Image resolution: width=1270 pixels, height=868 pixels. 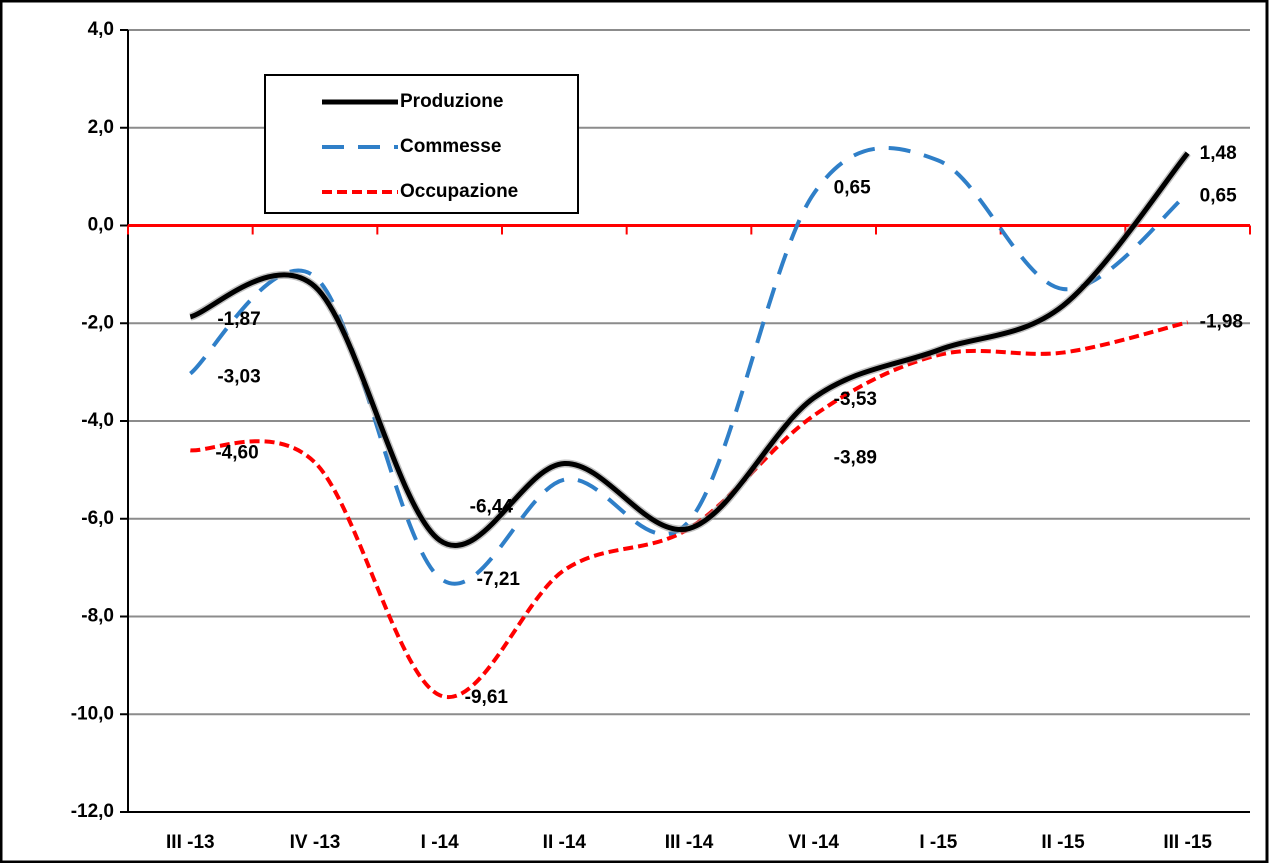 What do you see at coordinates (315, 842) in the screenshot?
I see `x-tick-label: IV -13` at bounding box center [315, 842].